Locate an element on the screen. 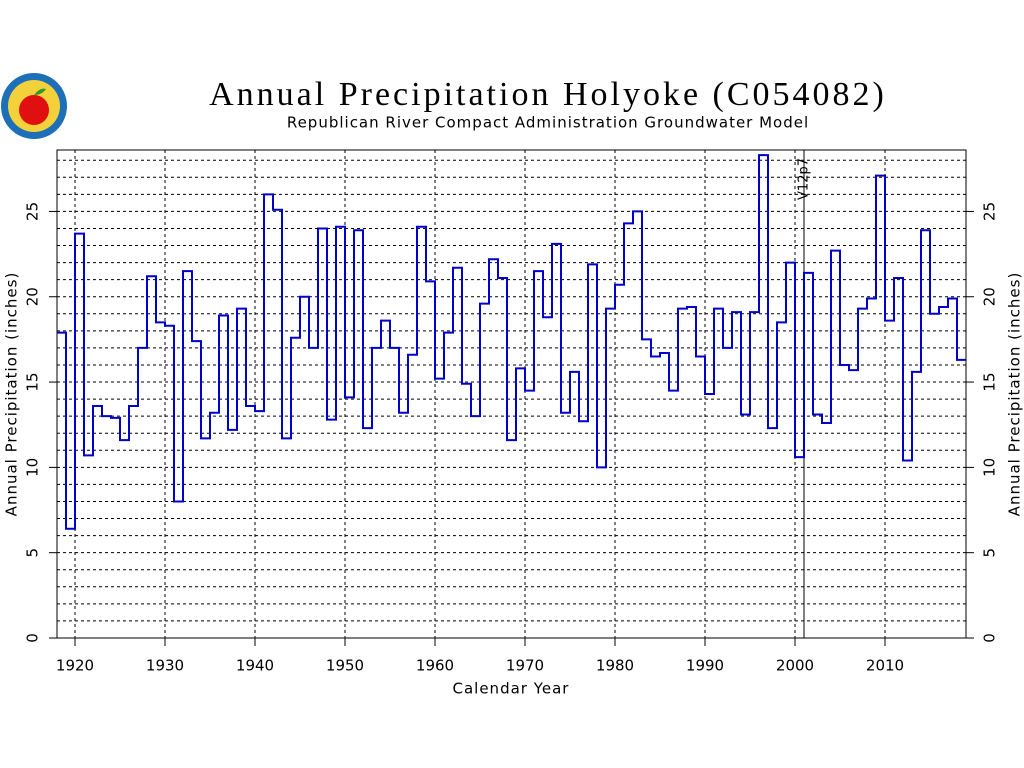 The width and height of the screenshot is (1024, 768). annotation-label: V12p7 is located at coordinates (804, 179).